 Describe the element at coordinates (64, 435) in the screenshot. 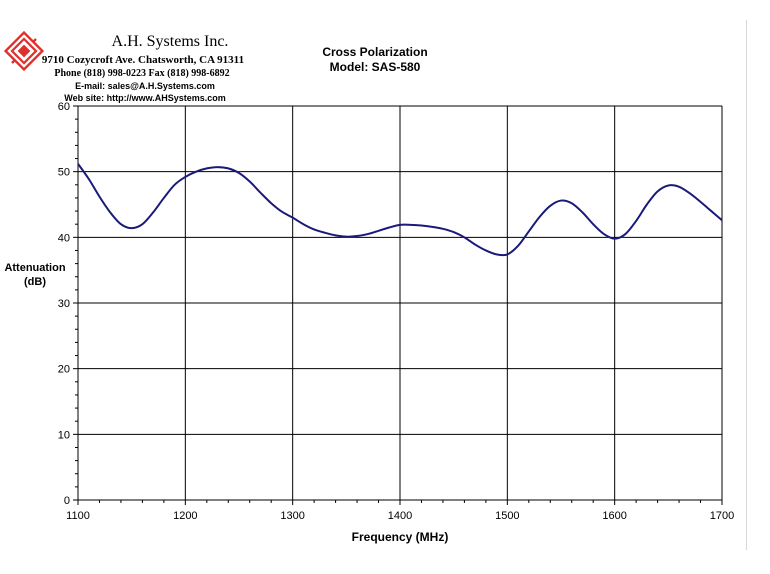

I see `y-tick-label: 10` at that location.